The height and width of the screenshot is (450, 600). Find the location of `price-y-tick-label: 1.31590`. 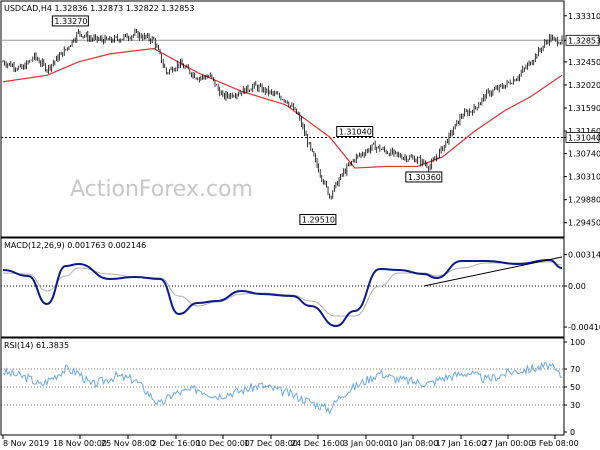

price-y-tick-label: 1.31590 is located at coordinates (584, 108).